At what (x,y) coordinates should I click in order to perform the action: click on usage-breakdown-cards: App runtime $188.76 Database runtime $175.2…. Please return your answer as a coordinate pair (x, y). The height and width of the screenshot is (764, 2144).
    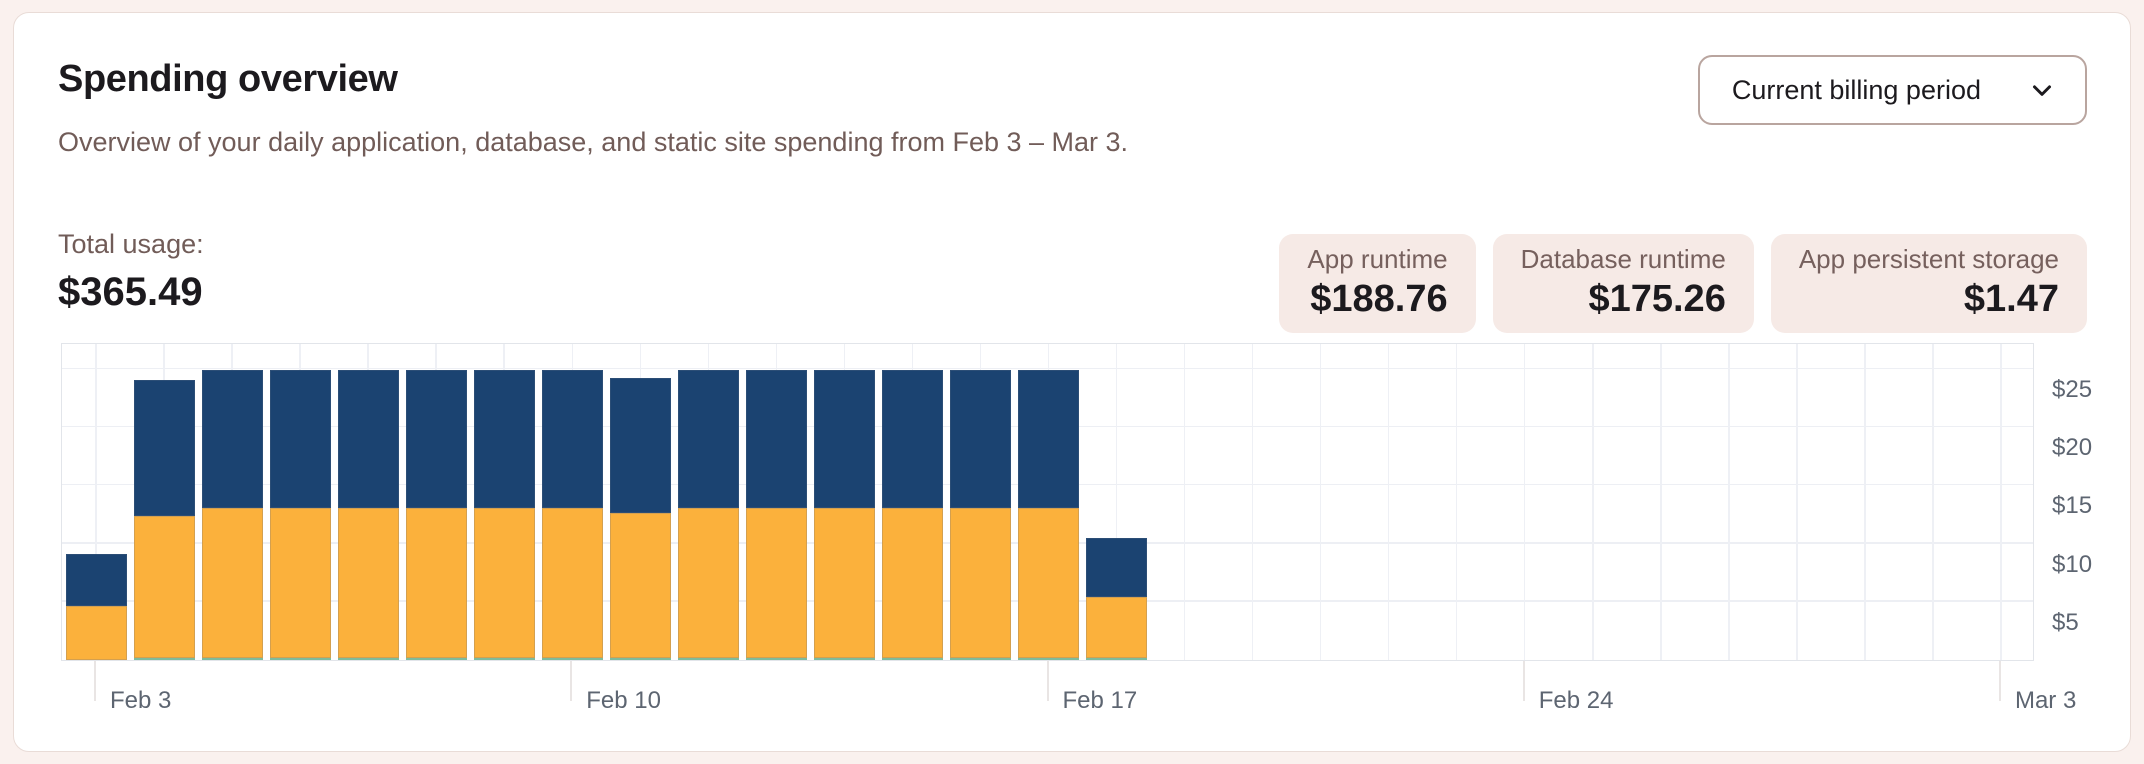
    Looking at the image, I should click on (1683, 283).